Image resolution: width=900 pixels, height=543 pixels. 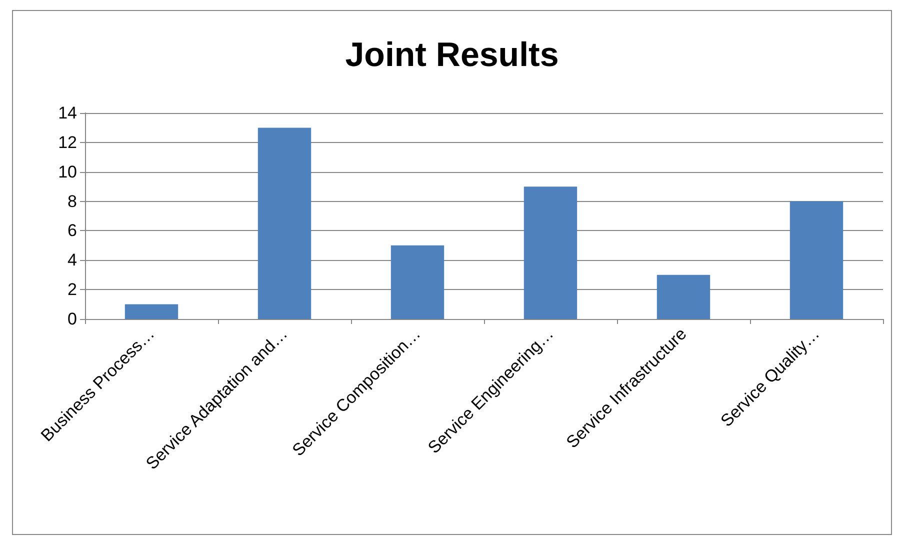 What do you see at coordinates (67, 142) in the screenshot?
I see `y-tick-label: 12` at bounding box center [67, 142].